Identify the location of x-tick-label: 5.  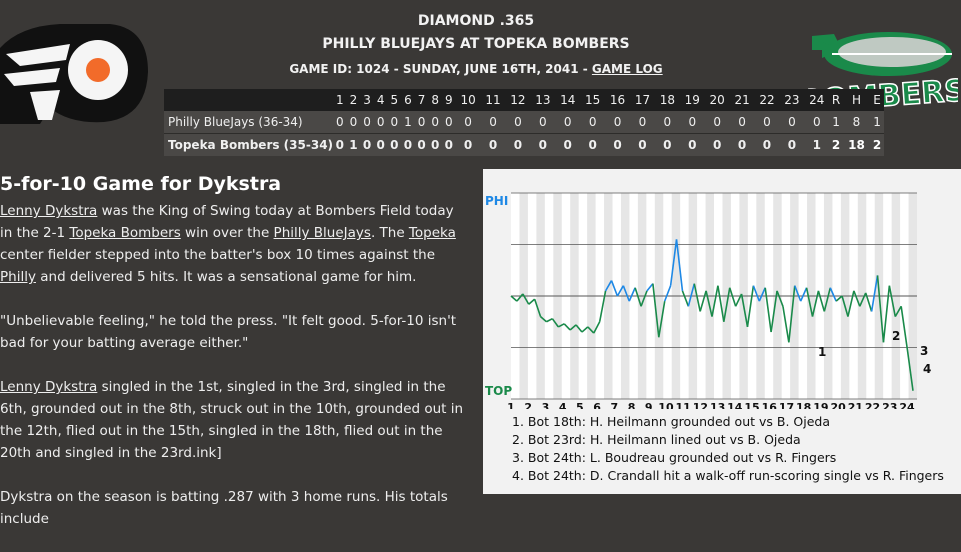
(580, 405).